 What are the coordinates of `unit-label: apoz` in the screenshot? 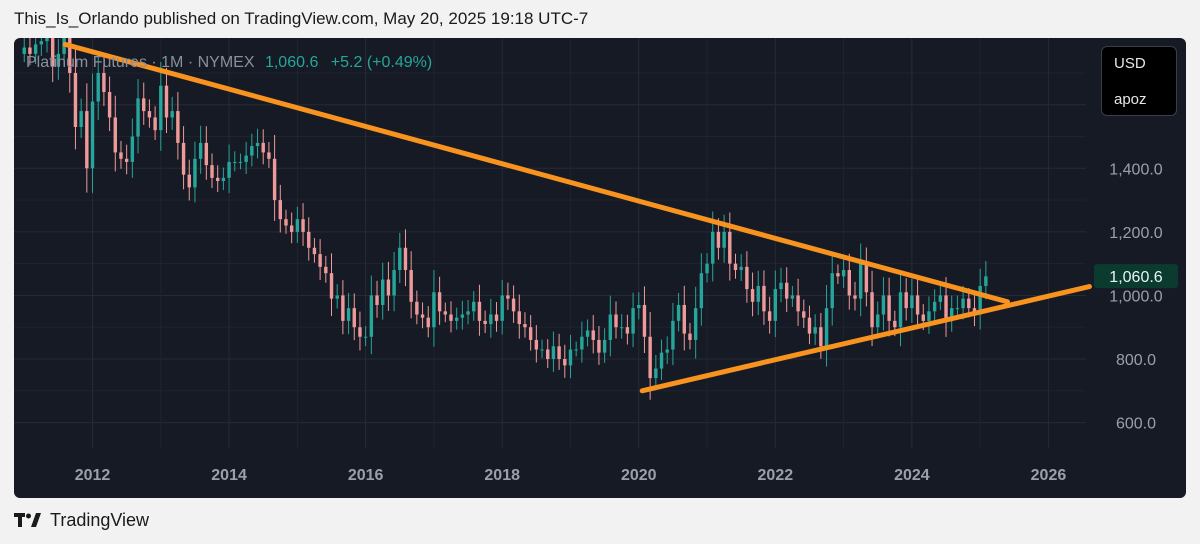 It's located at (1130, 99).